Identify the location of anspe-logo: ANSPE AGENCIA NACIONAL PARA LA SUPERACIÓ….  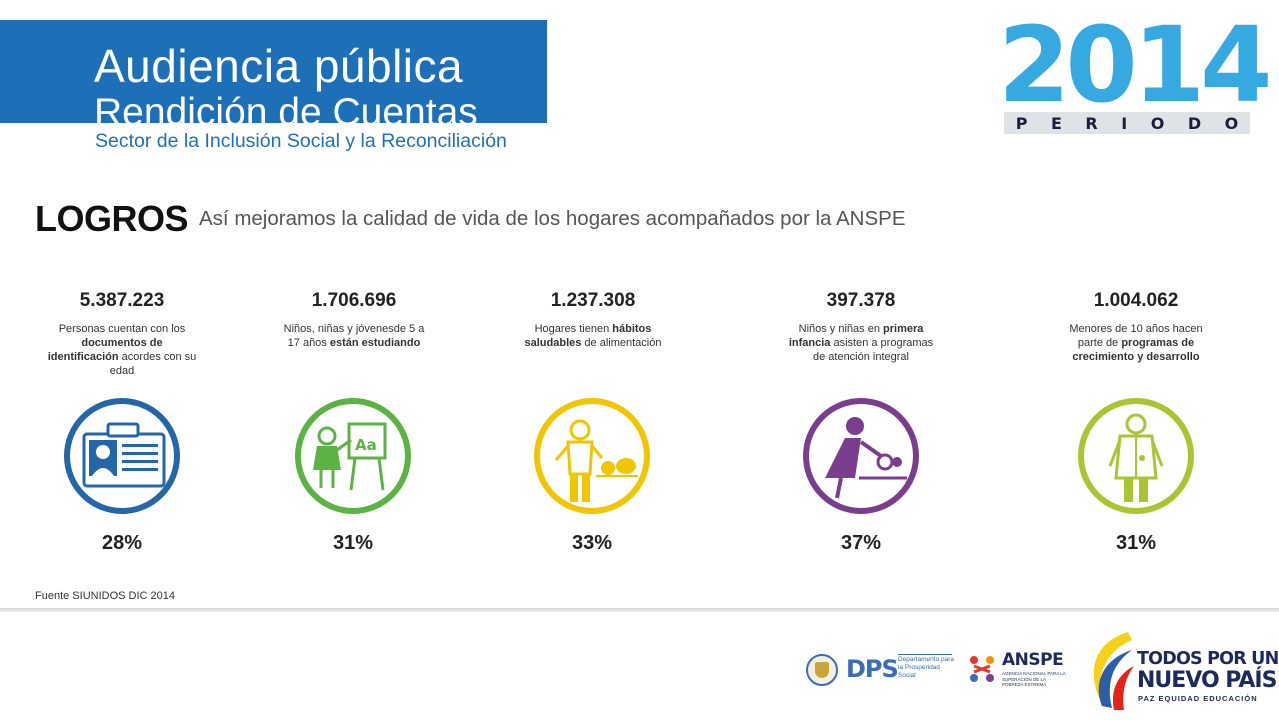
(1016, 670).